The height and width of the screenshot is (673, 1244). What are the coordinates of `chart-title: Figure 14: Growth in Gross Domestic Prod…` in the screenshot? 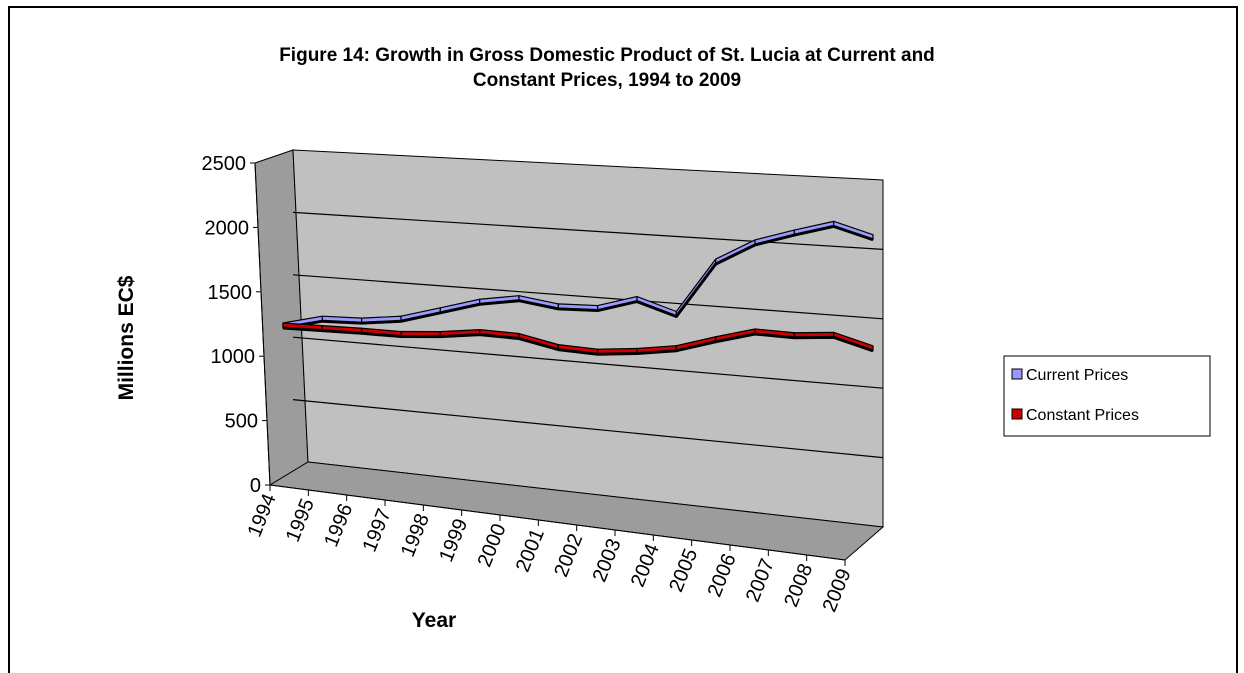 It's located at (607, 68).